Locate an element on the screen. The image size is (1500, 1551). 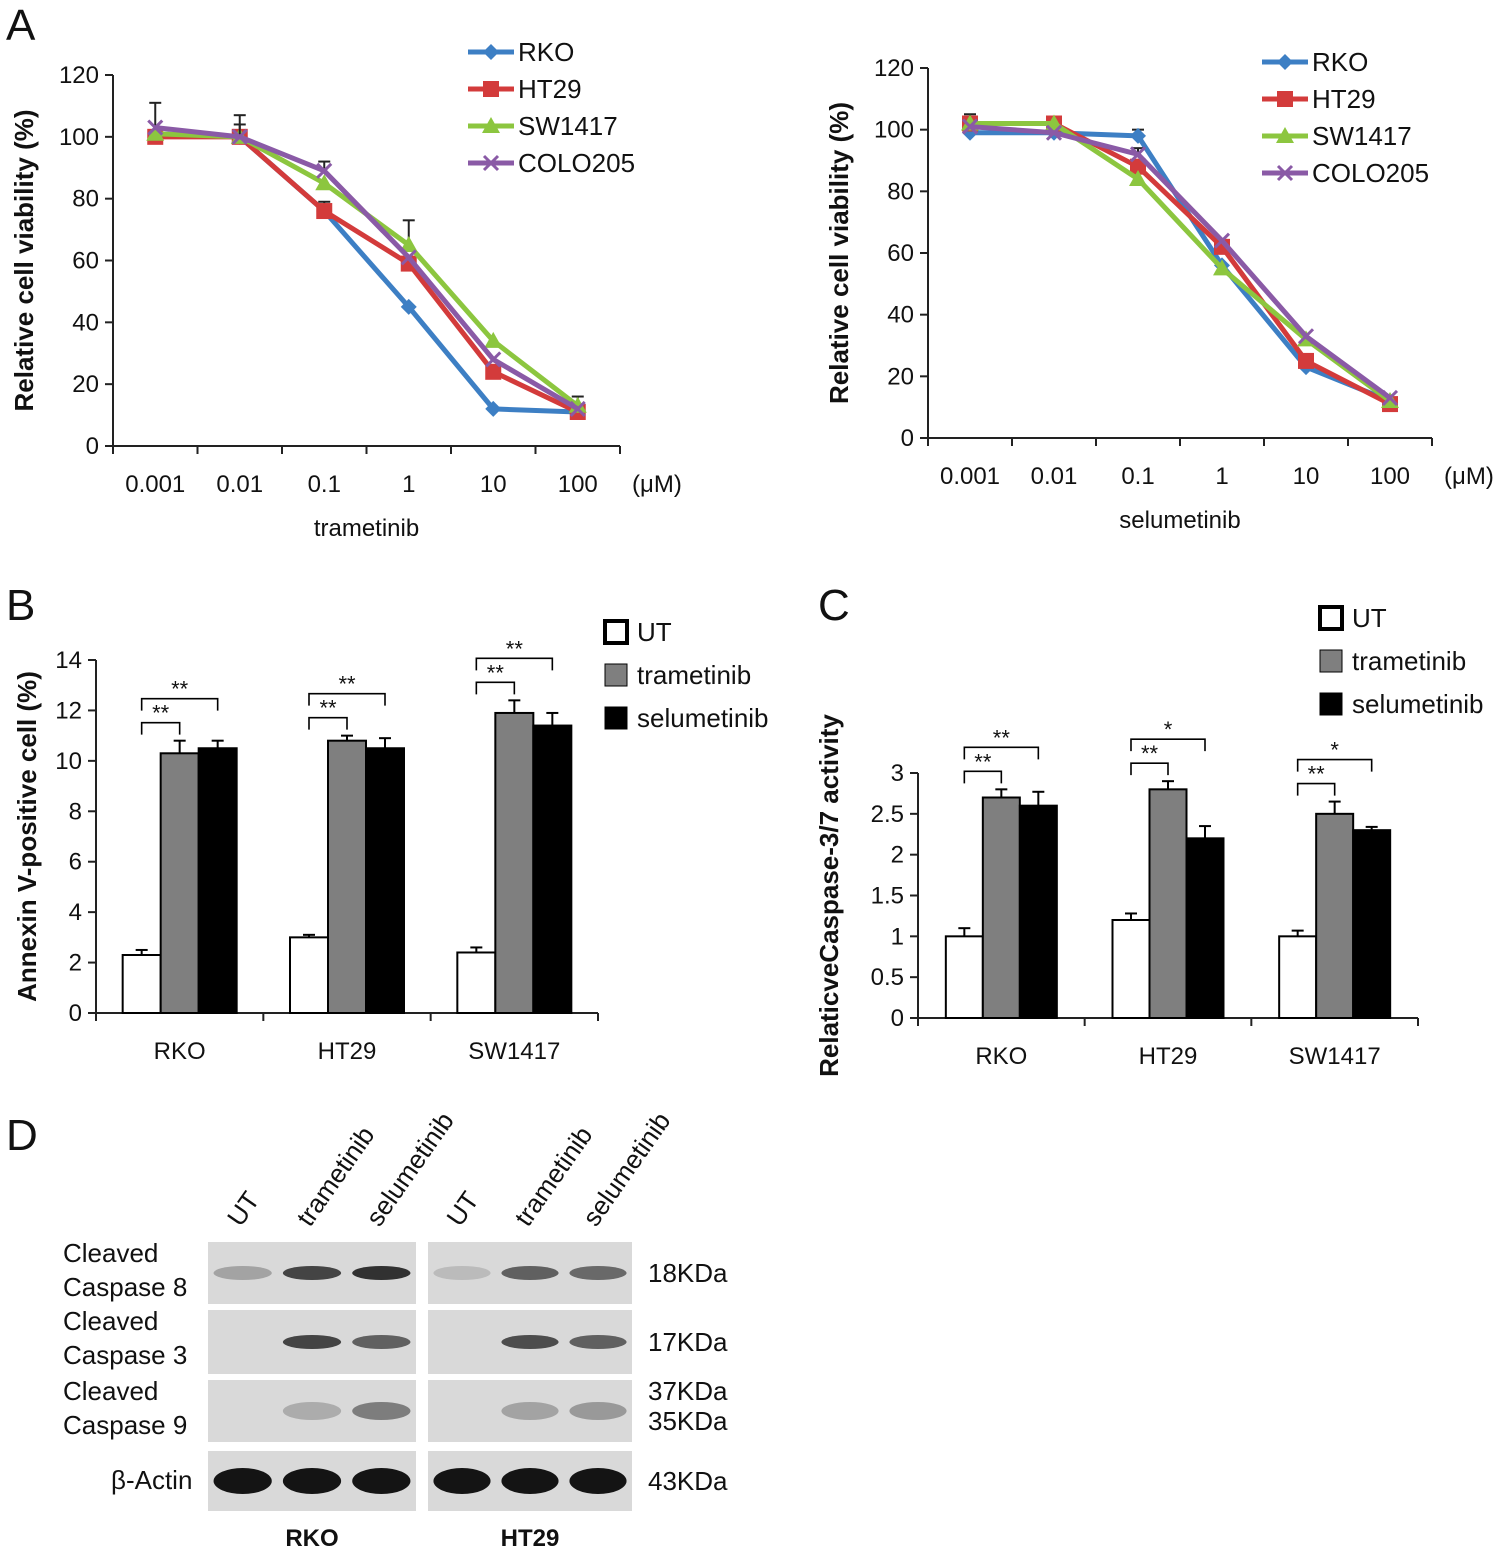
legend-label-selumetinib: selumetinib is located at coordinates (703, 718).